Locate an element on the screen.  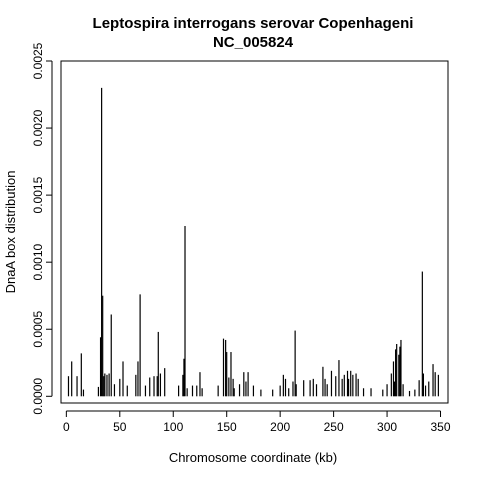
y-tick-label: 0.0015 is located at coordinates (38, 194).